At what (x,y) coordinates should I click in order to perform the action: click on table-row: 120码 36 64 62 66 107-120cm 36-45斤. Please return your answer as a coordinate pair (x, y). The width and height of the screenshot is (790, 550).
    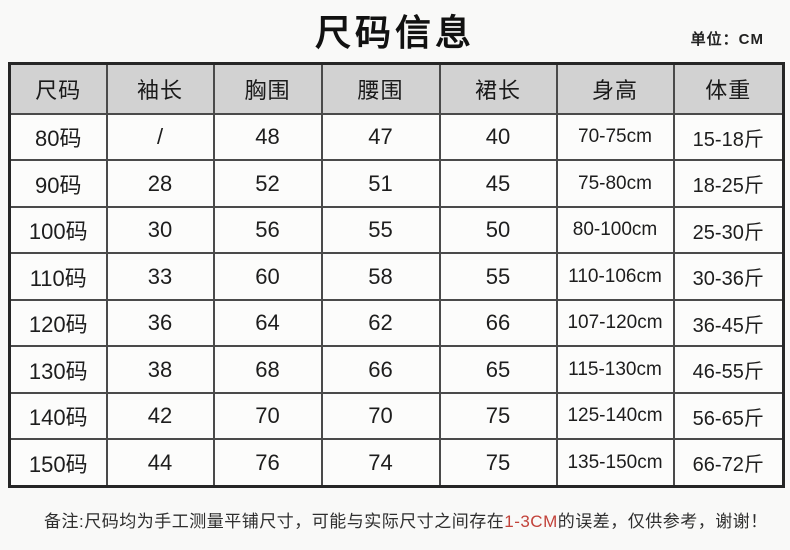
    Looking at the image, I should click on (396, 323).